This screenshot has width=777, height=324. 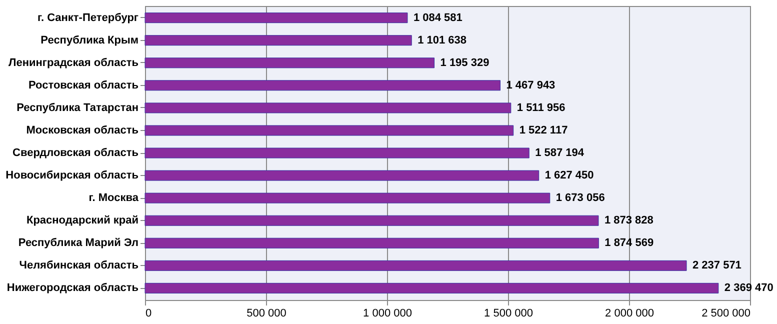 What do you see at coordinates (465, 62) in the screenshot?
I see `data-label: 1 195 329` at bounding box center [465, 62].